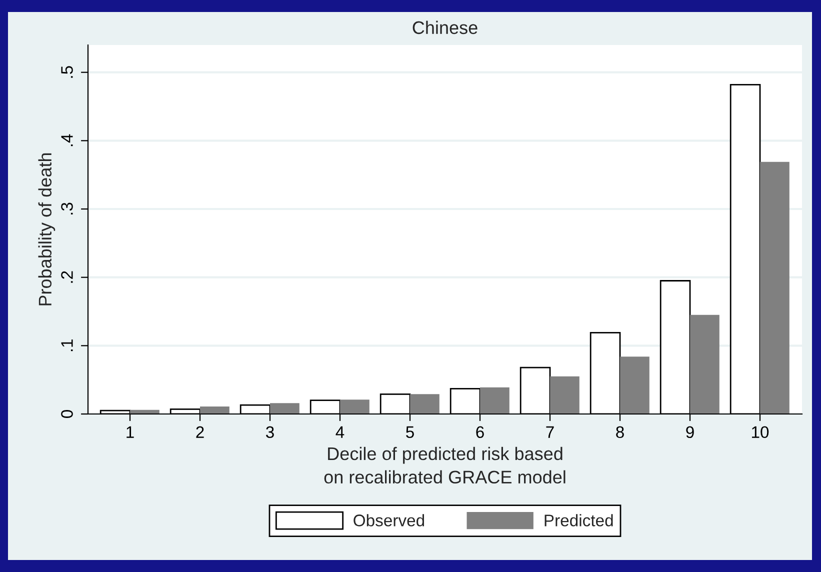 This screenshot has height=572, width=821. I want to click on y-axis-title: Probability of death, so click(47, 229).